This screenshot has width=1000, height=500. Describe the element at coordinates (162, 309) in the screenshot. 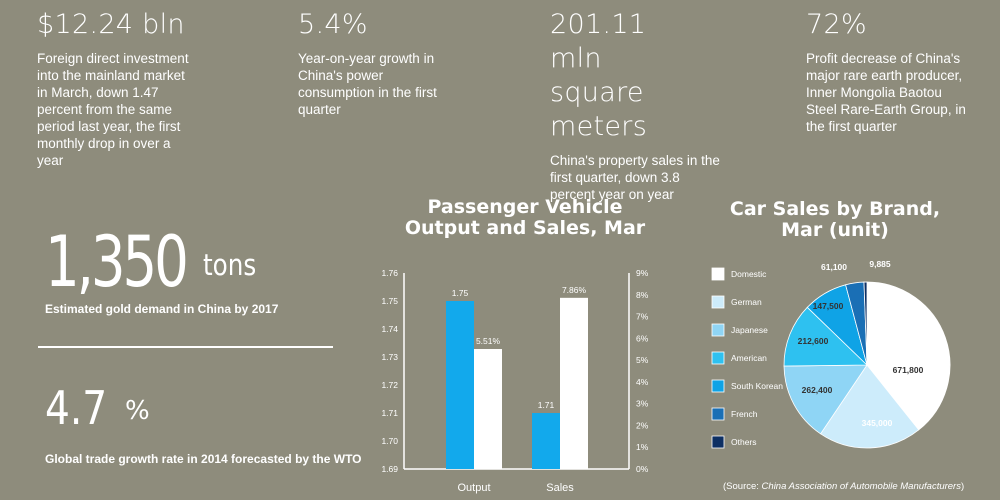

I see `gold-caption: Estimated gold demand in China by 2017` at that location.